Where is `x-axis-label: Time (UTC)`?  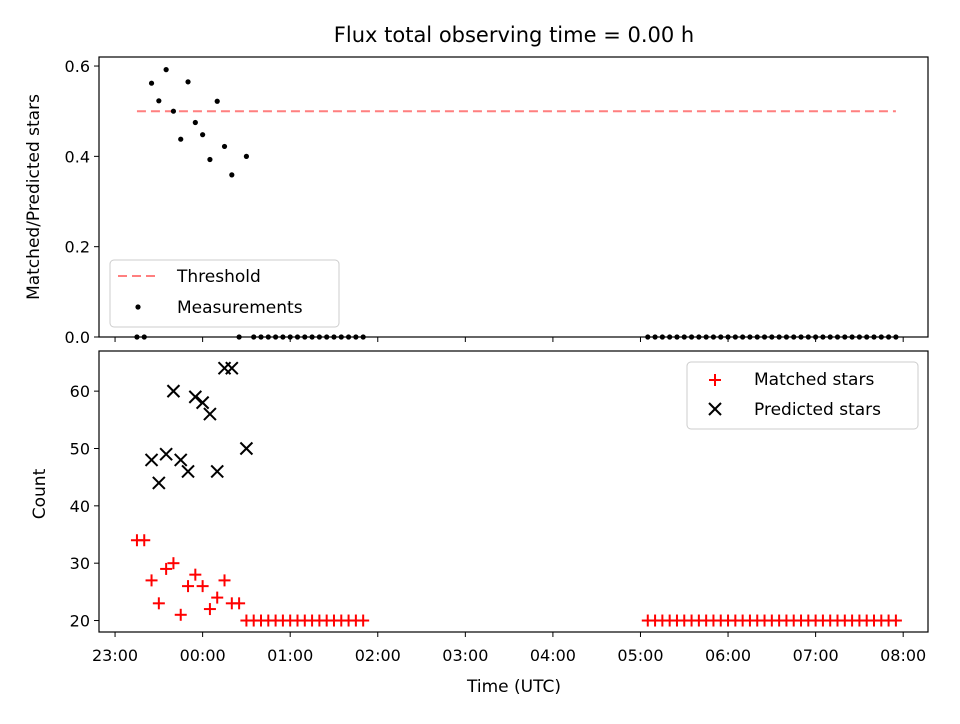
x-axis-label: Time (UTC) is located at coordinates (513, 687).